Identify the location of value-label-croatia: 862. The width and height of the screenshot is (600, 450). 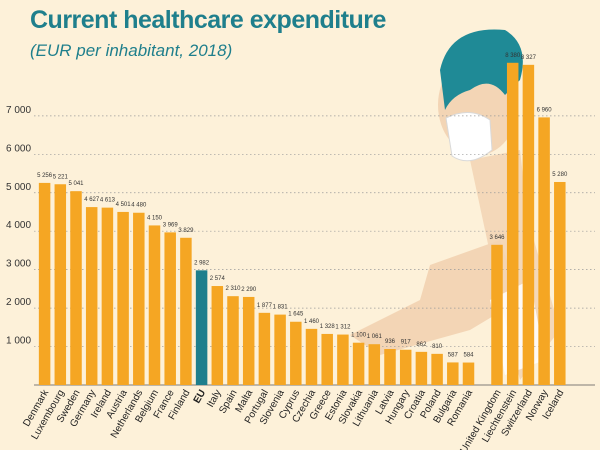
(421, 345).